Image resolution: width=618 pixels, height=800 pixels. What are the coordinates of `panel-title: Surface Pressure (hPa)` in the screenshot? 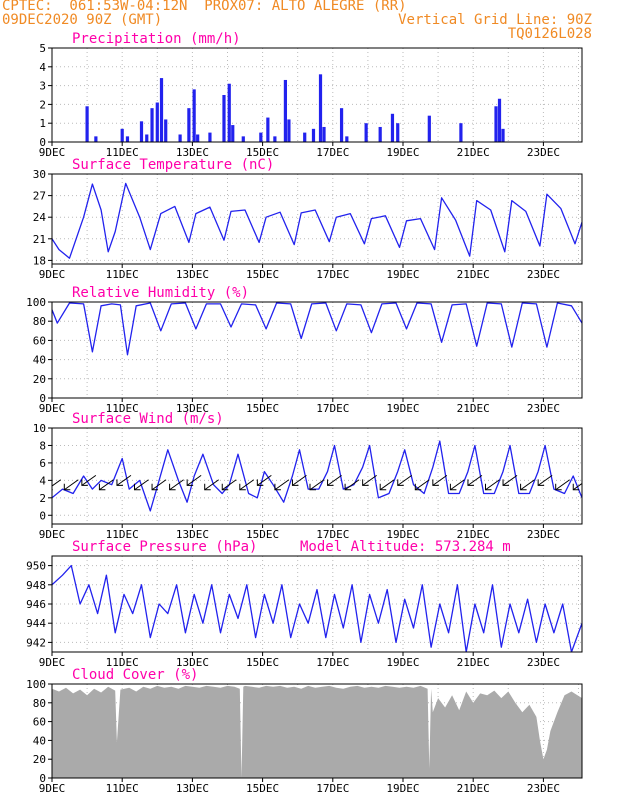 It's located at (164, 547).